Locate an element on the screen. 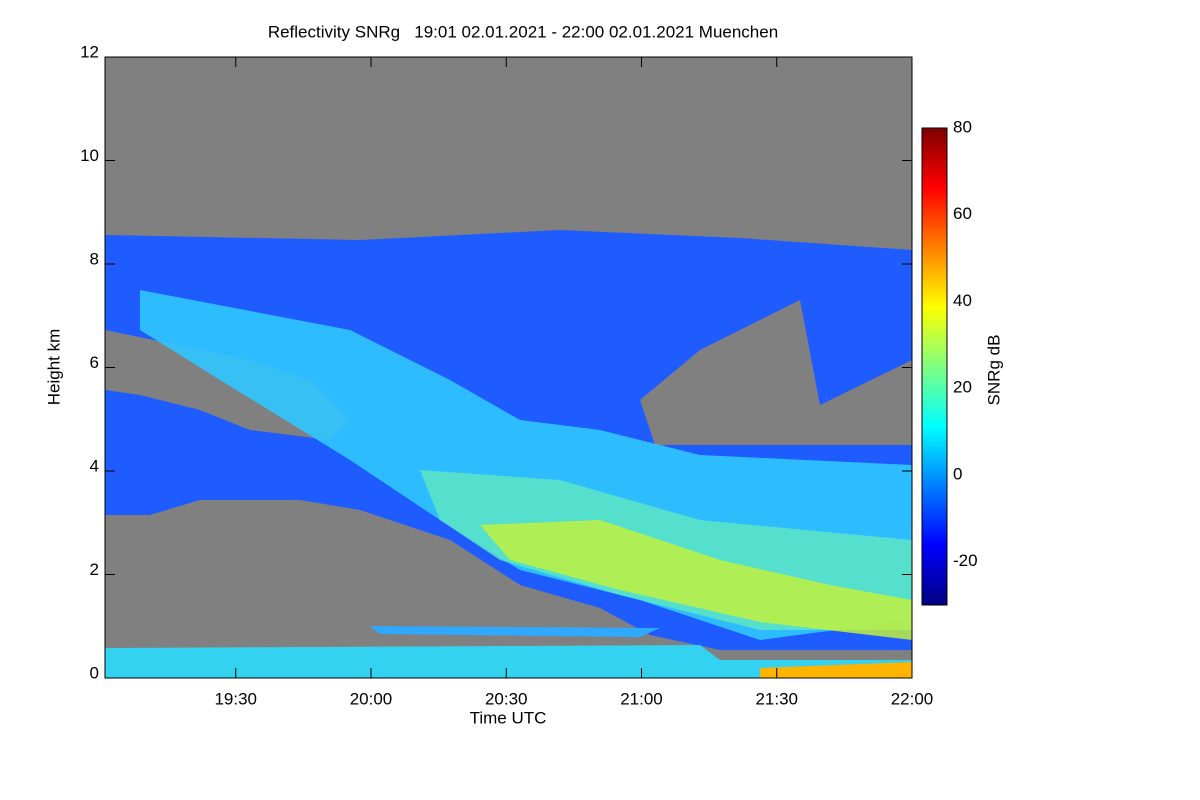 The height and width of the screenshot is (800, 1200). y-tick-label: 0 is located at coordinates (94, 672).